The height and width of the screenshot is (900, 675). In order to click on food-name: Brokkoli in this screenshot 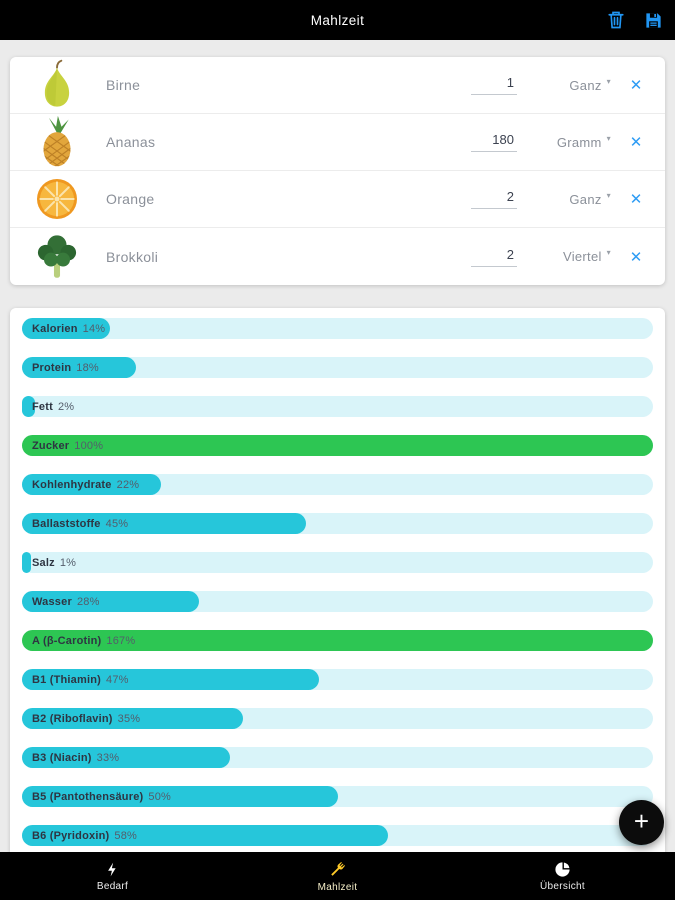, I will do `click(132, 256)`.